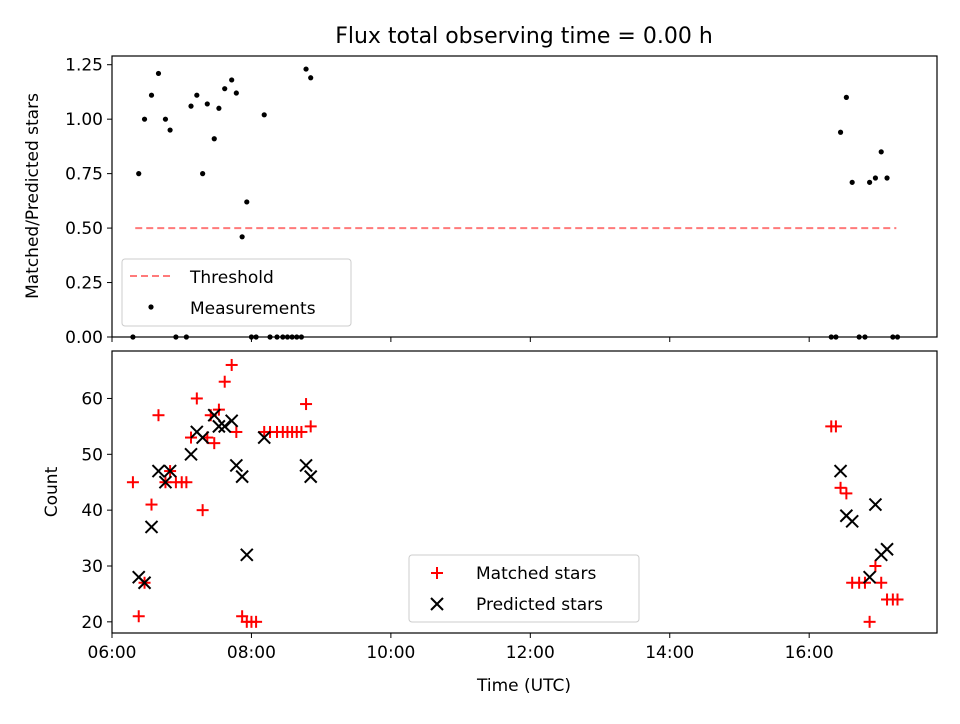 Image resolution: width=960 pixels, height=724 pixels. I want to click on legend-predicted-swatch, so click(437, 604).